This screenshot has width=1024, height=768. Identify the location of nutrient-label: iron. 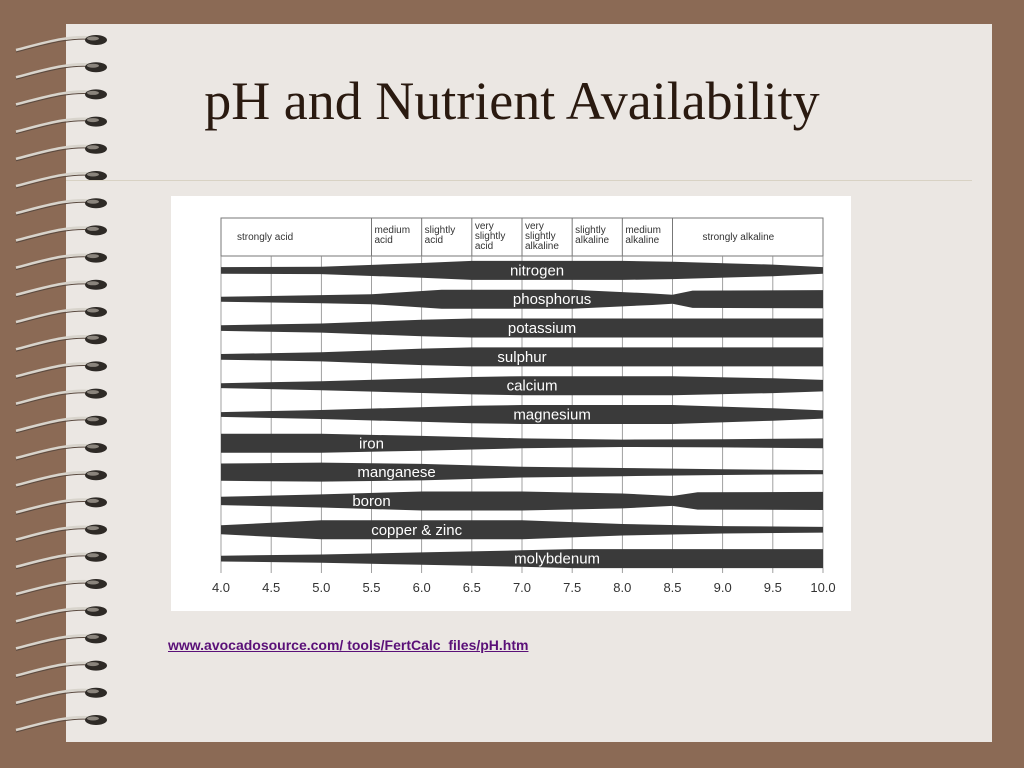
(371, 443).